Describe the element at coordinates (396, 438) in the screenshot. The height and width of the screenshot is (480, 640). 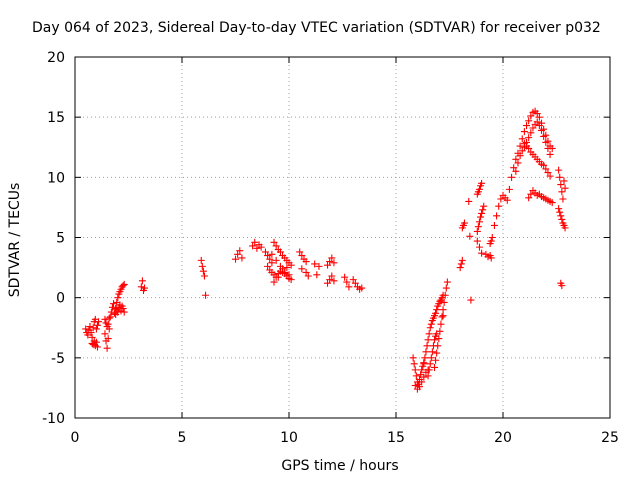
I see `x-tick-label: 15` at that location.